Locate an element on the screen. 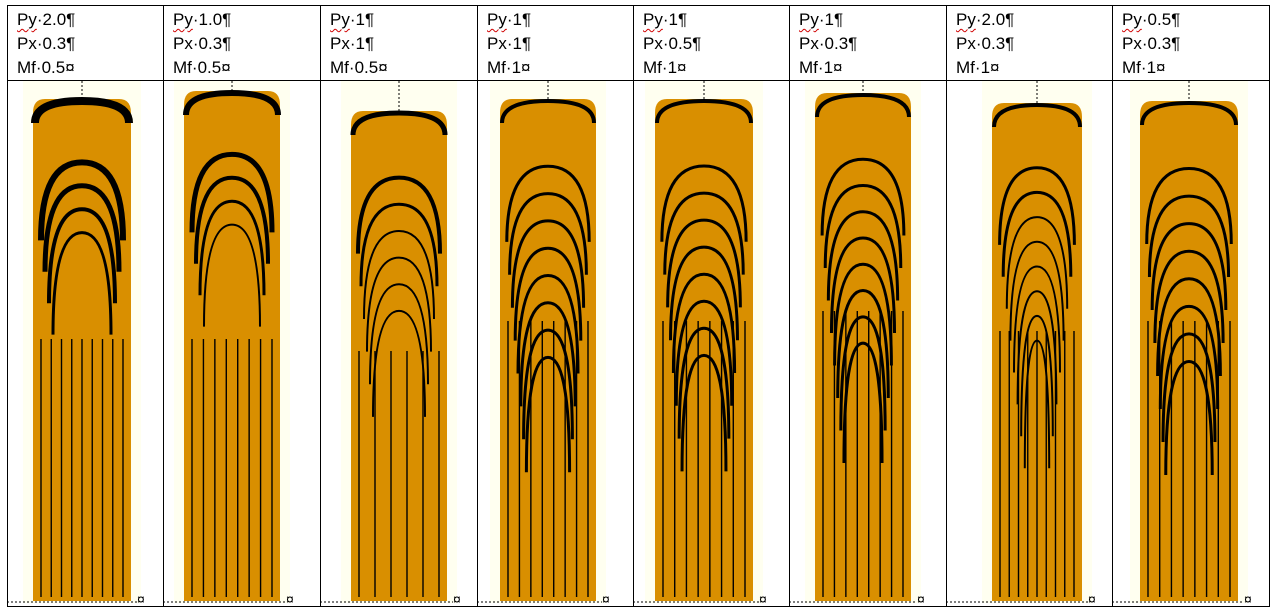  py-line: Py·2.0¶ is located at coordinates (1034, 20).